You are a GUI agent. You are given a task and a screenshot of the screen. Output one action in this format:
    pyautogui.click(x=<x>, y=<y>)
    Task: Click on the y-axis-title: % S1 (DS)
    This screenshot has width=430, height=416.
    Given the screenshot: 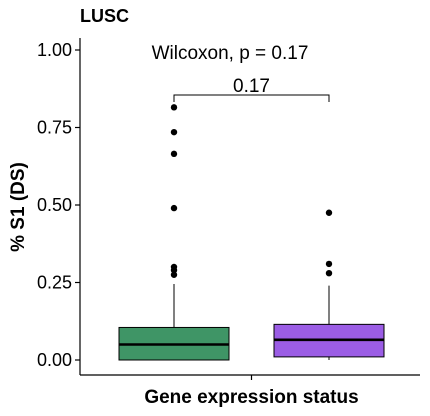 What is the action you would take?
    pyautogui.click(x=18, y=207)
    